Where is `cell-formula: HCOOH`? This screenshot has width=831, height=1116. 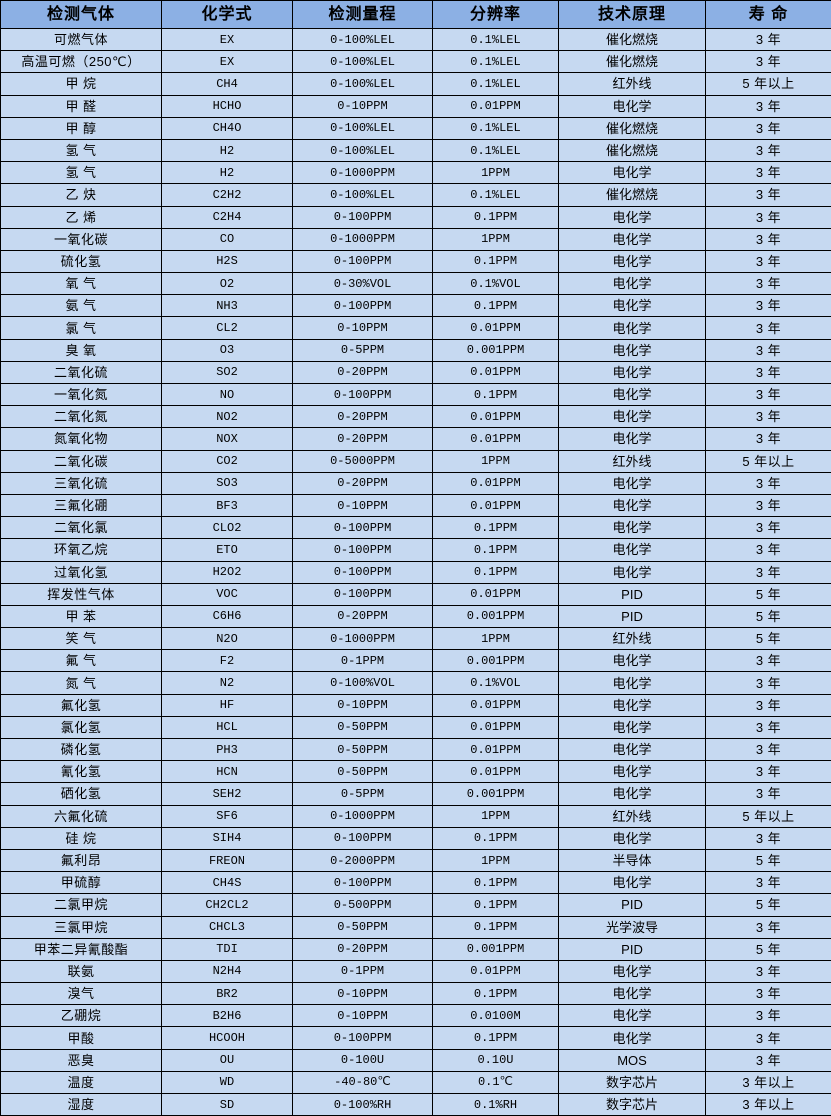 cell-formula: HCOOH is located at coordinates (227, 1038).